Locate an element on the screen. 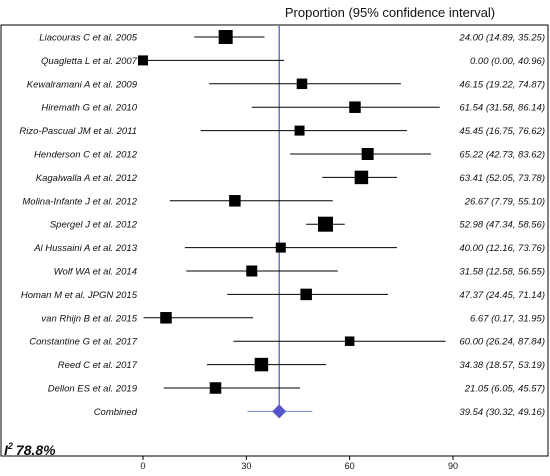  x-axis: 0 30 60 90 is located at coordinates (299, 463).